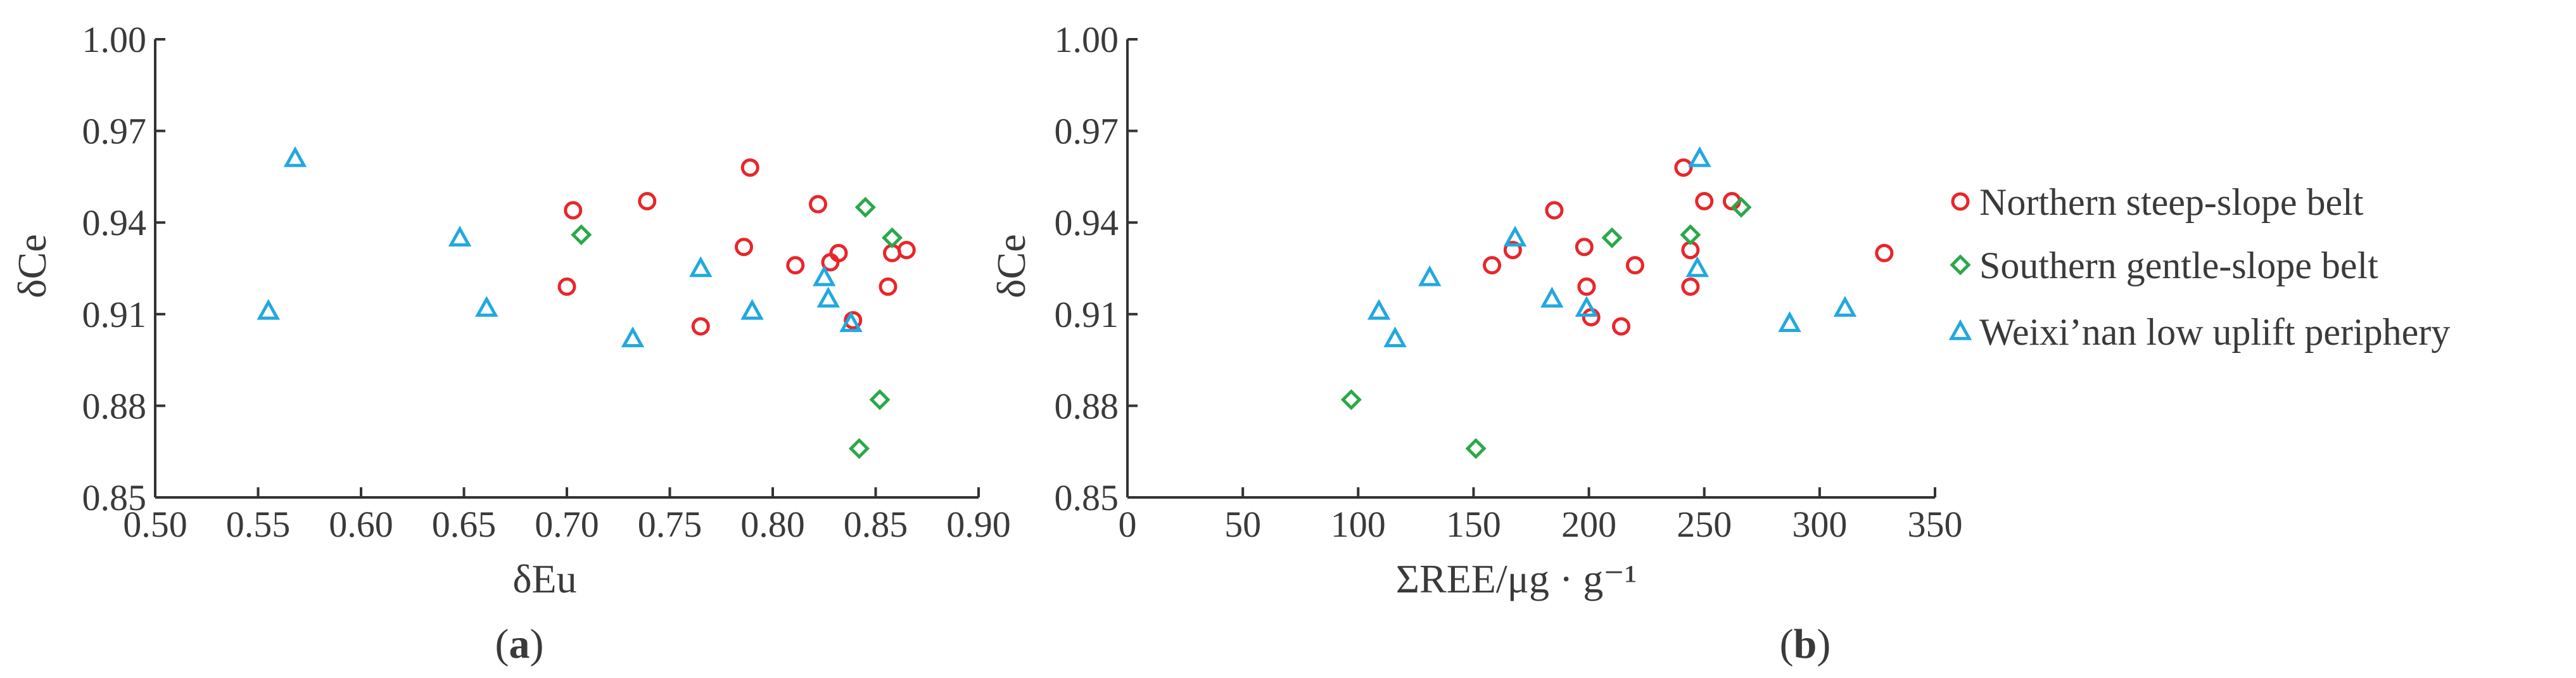 This screenshot has height=678, width=2576. What do you see at coordinates (502, 644) in the screenshot?
I see `panel-a-label-open: (` at bounding box center [502, 644].